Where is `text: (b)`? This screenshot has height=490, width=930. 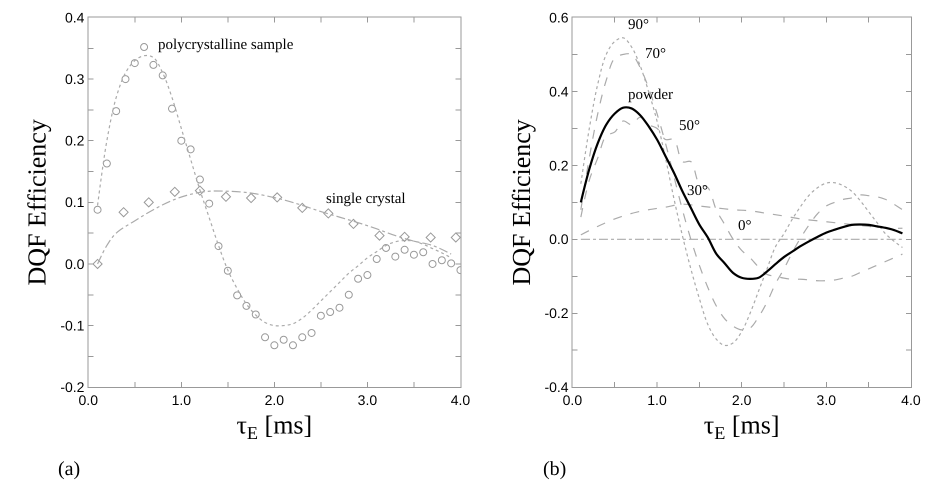
text: (b) is located at coordinates (554, 469).